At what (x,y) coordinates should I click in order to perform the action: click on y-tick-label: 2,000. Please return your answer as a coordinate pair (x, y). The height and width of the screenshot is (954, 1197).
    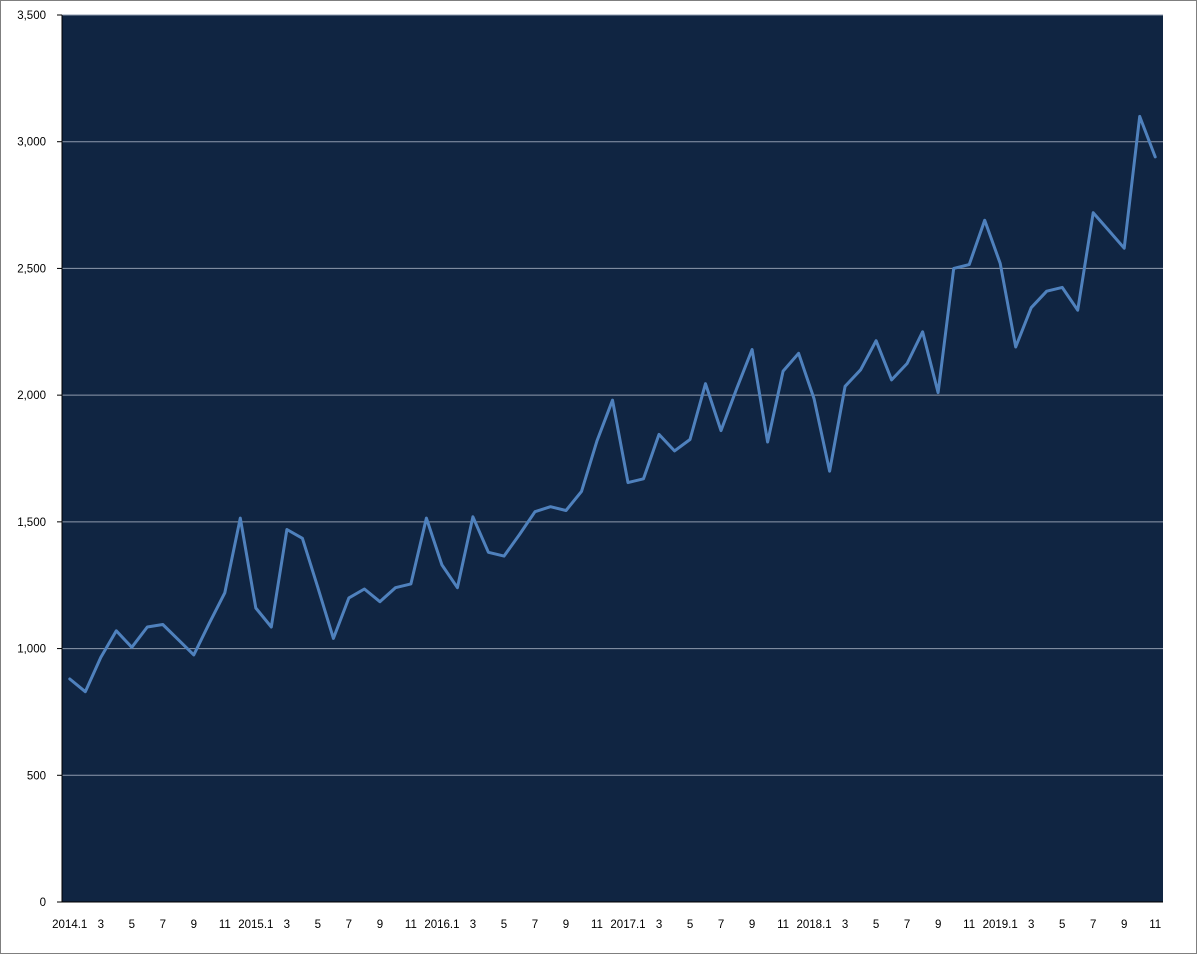
    Looking at the image, I should click on (31, 396).